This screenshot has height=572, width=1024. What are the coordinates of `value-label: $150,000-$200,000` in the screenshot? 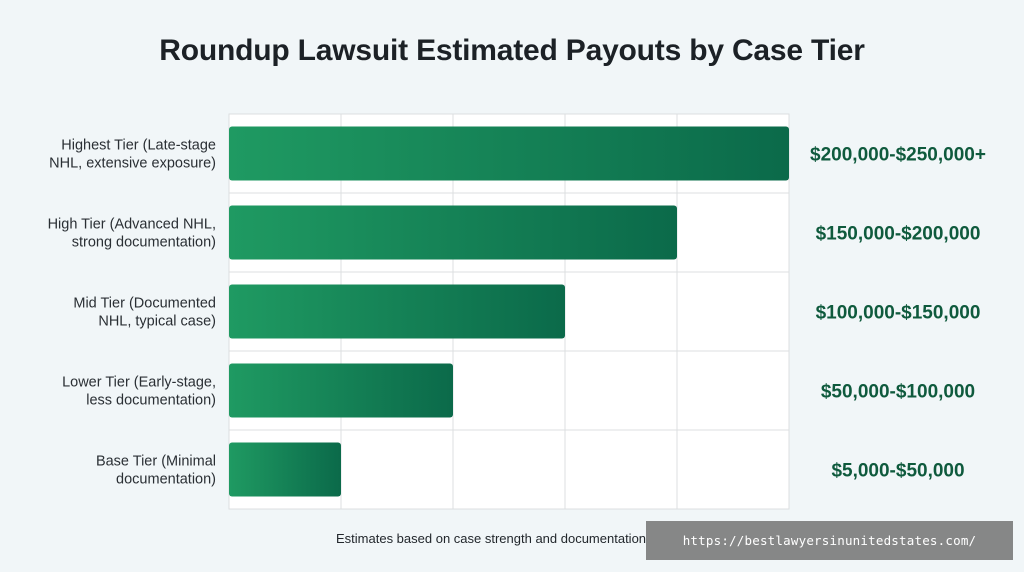 It's located at (898, 234).